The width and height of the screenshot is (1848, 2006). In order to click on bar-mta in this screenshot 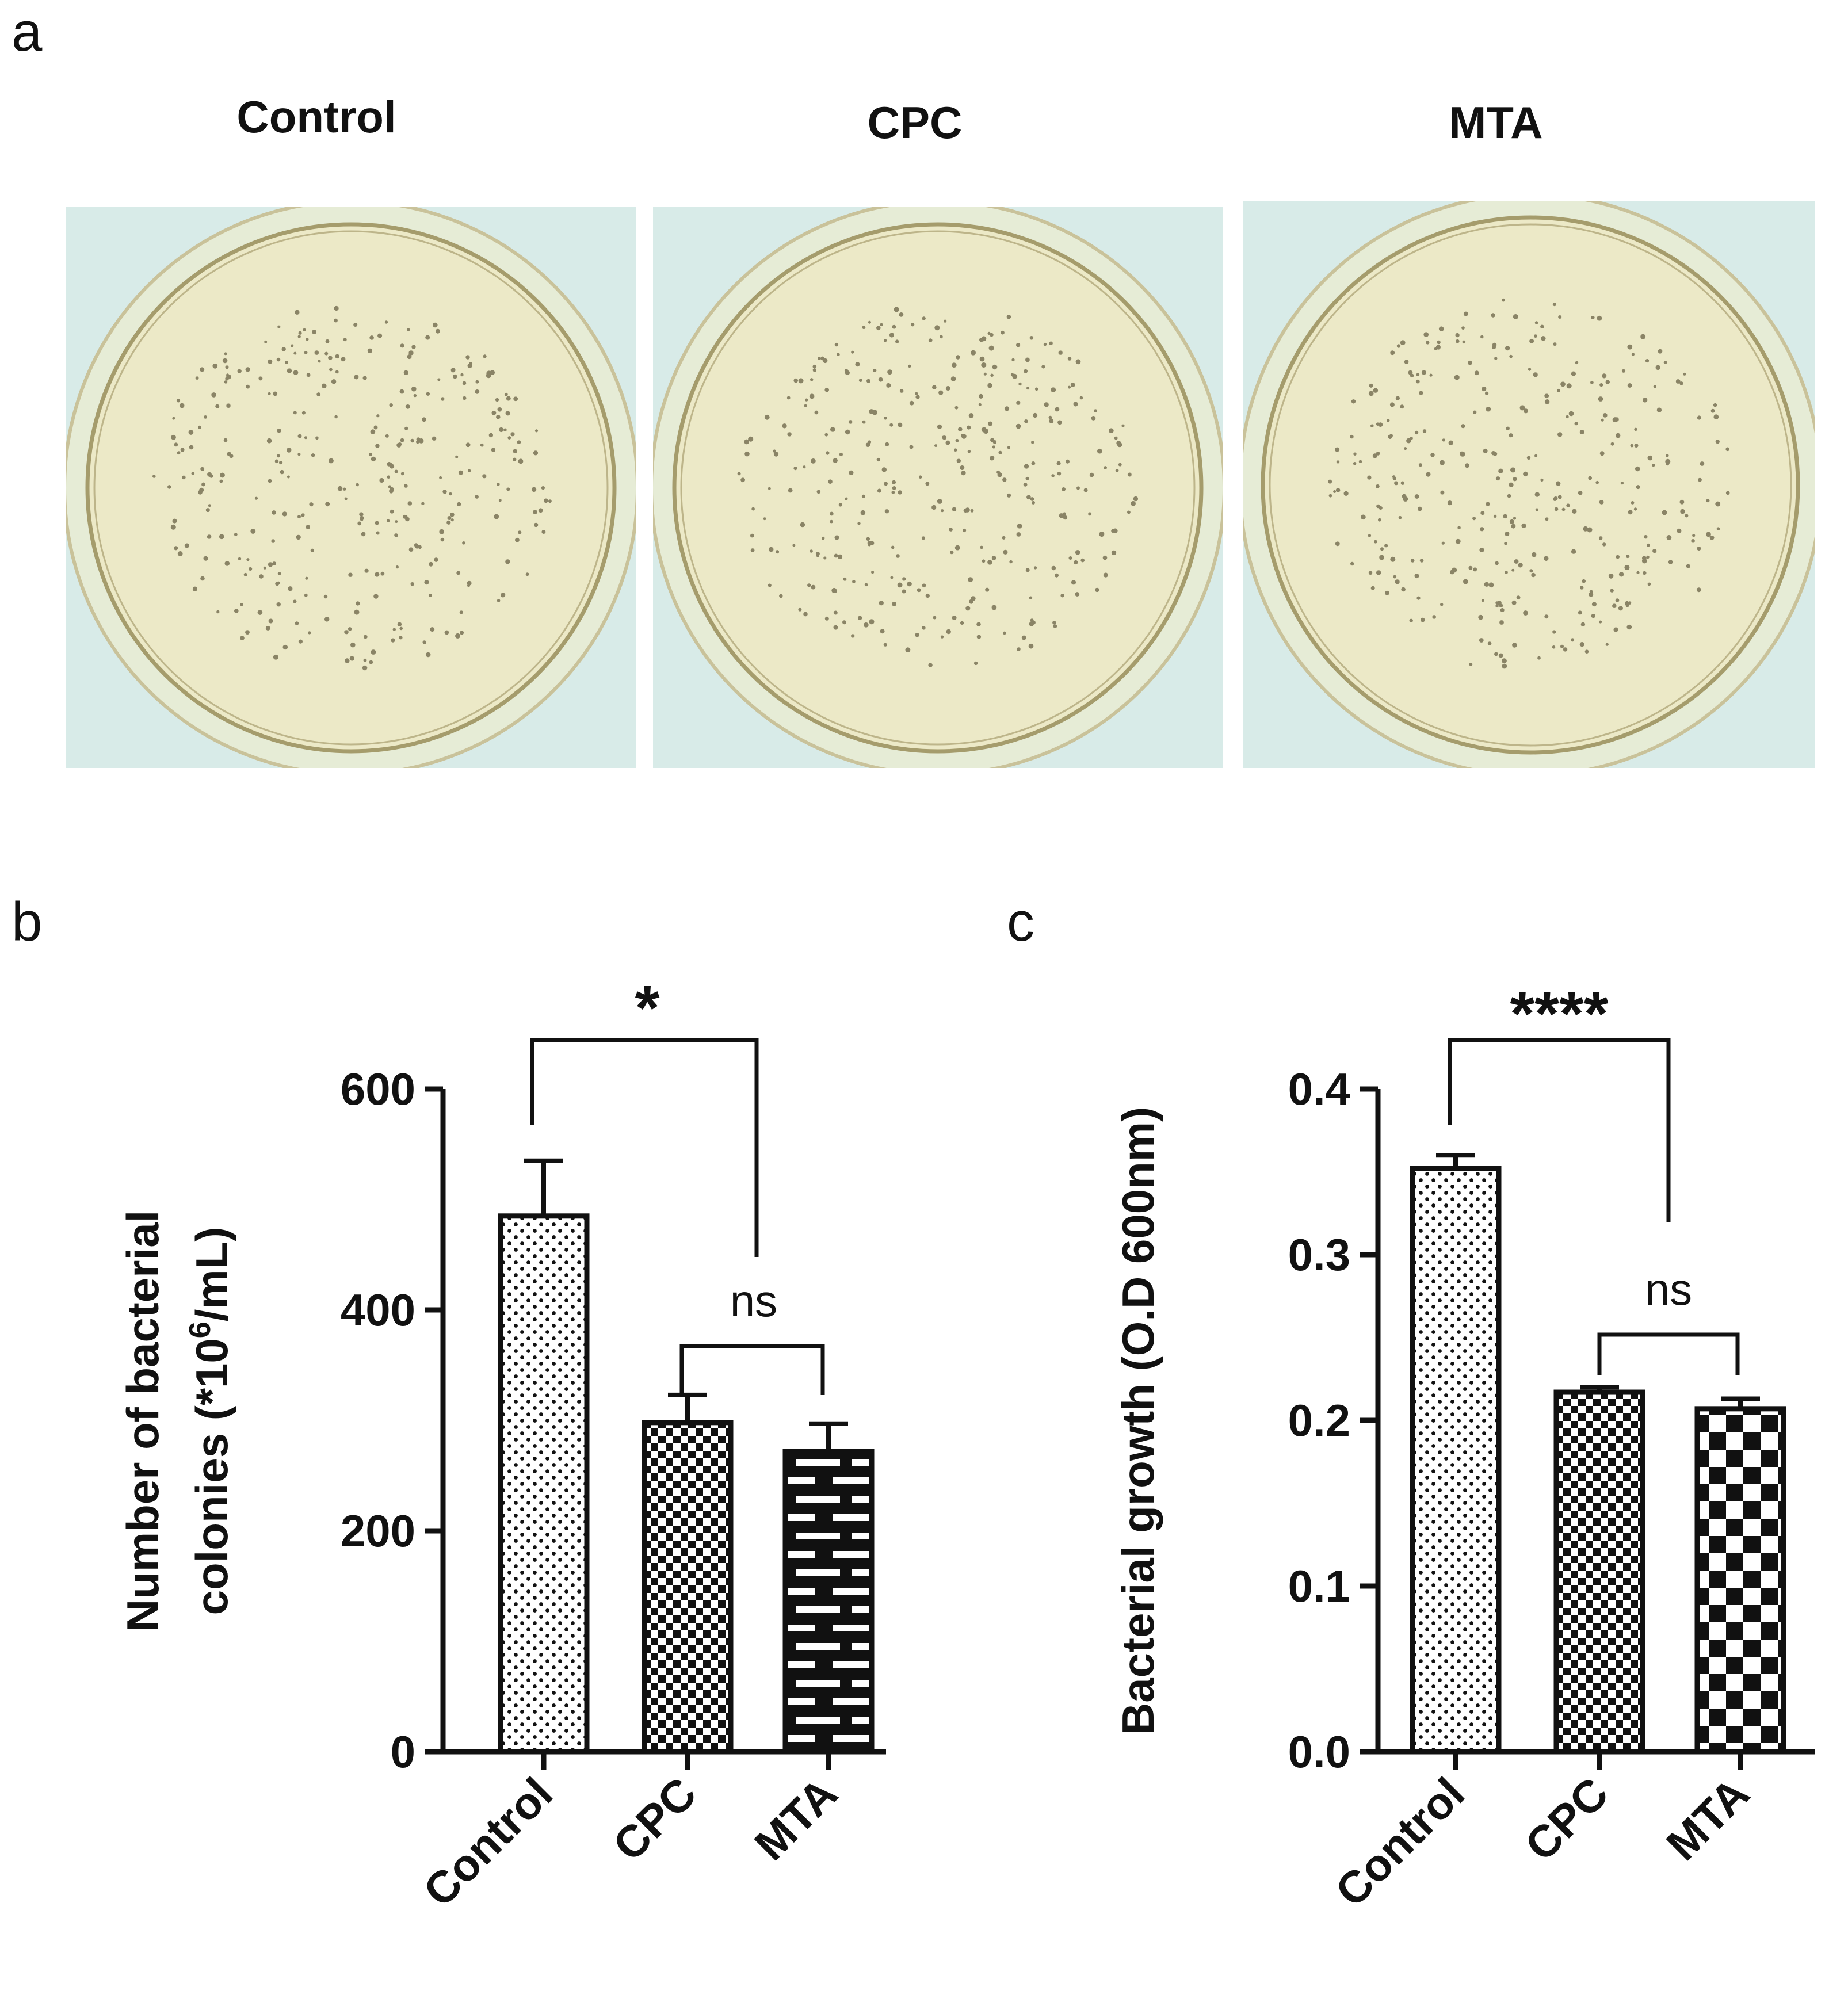, I will do `click(1740, 1580)`.